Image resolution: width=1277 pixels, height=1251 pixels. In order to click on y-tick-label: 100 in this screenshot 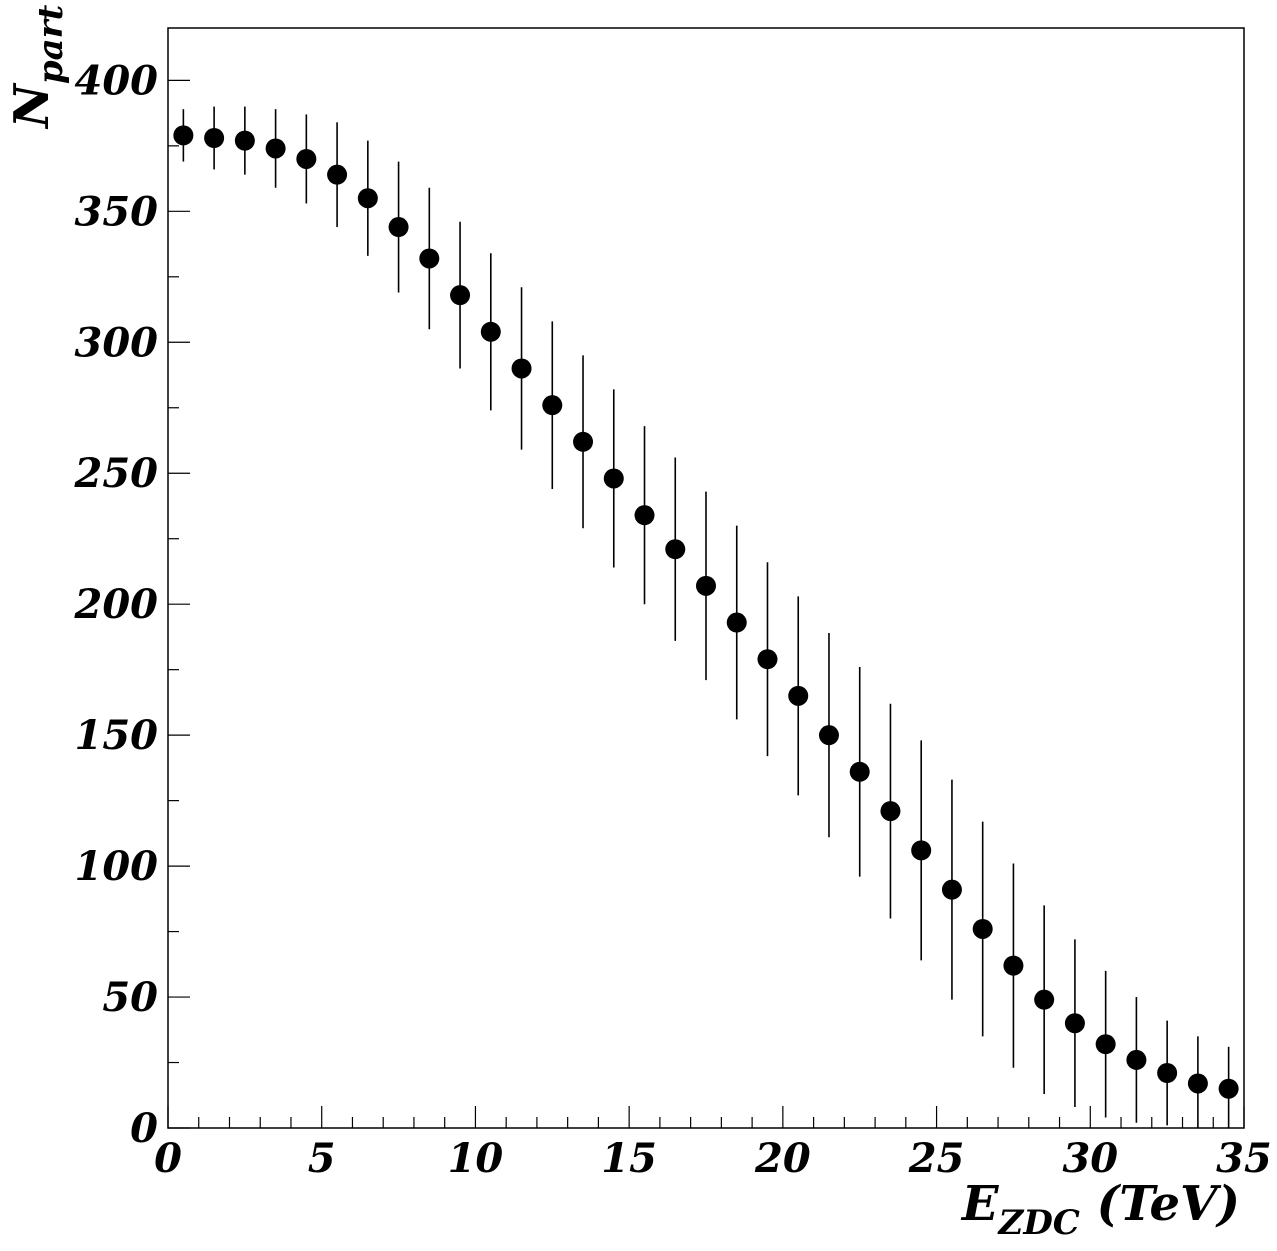, I will do `click(117, 866)`.